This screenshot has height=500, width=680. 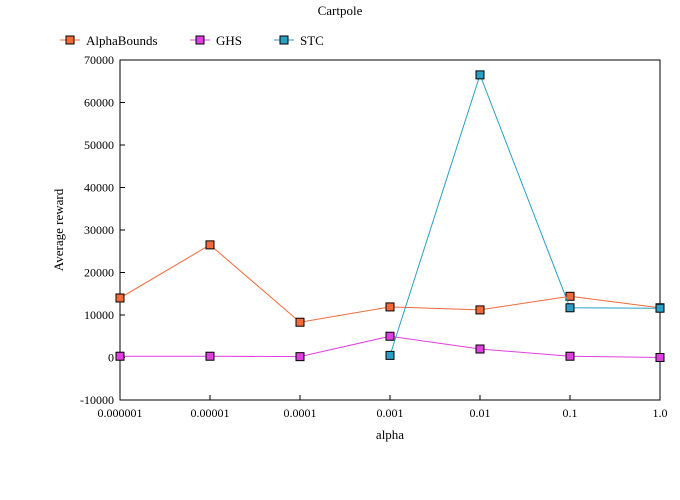 I want to click on x-tick-label: 0.01, so click(x=480, y=413).